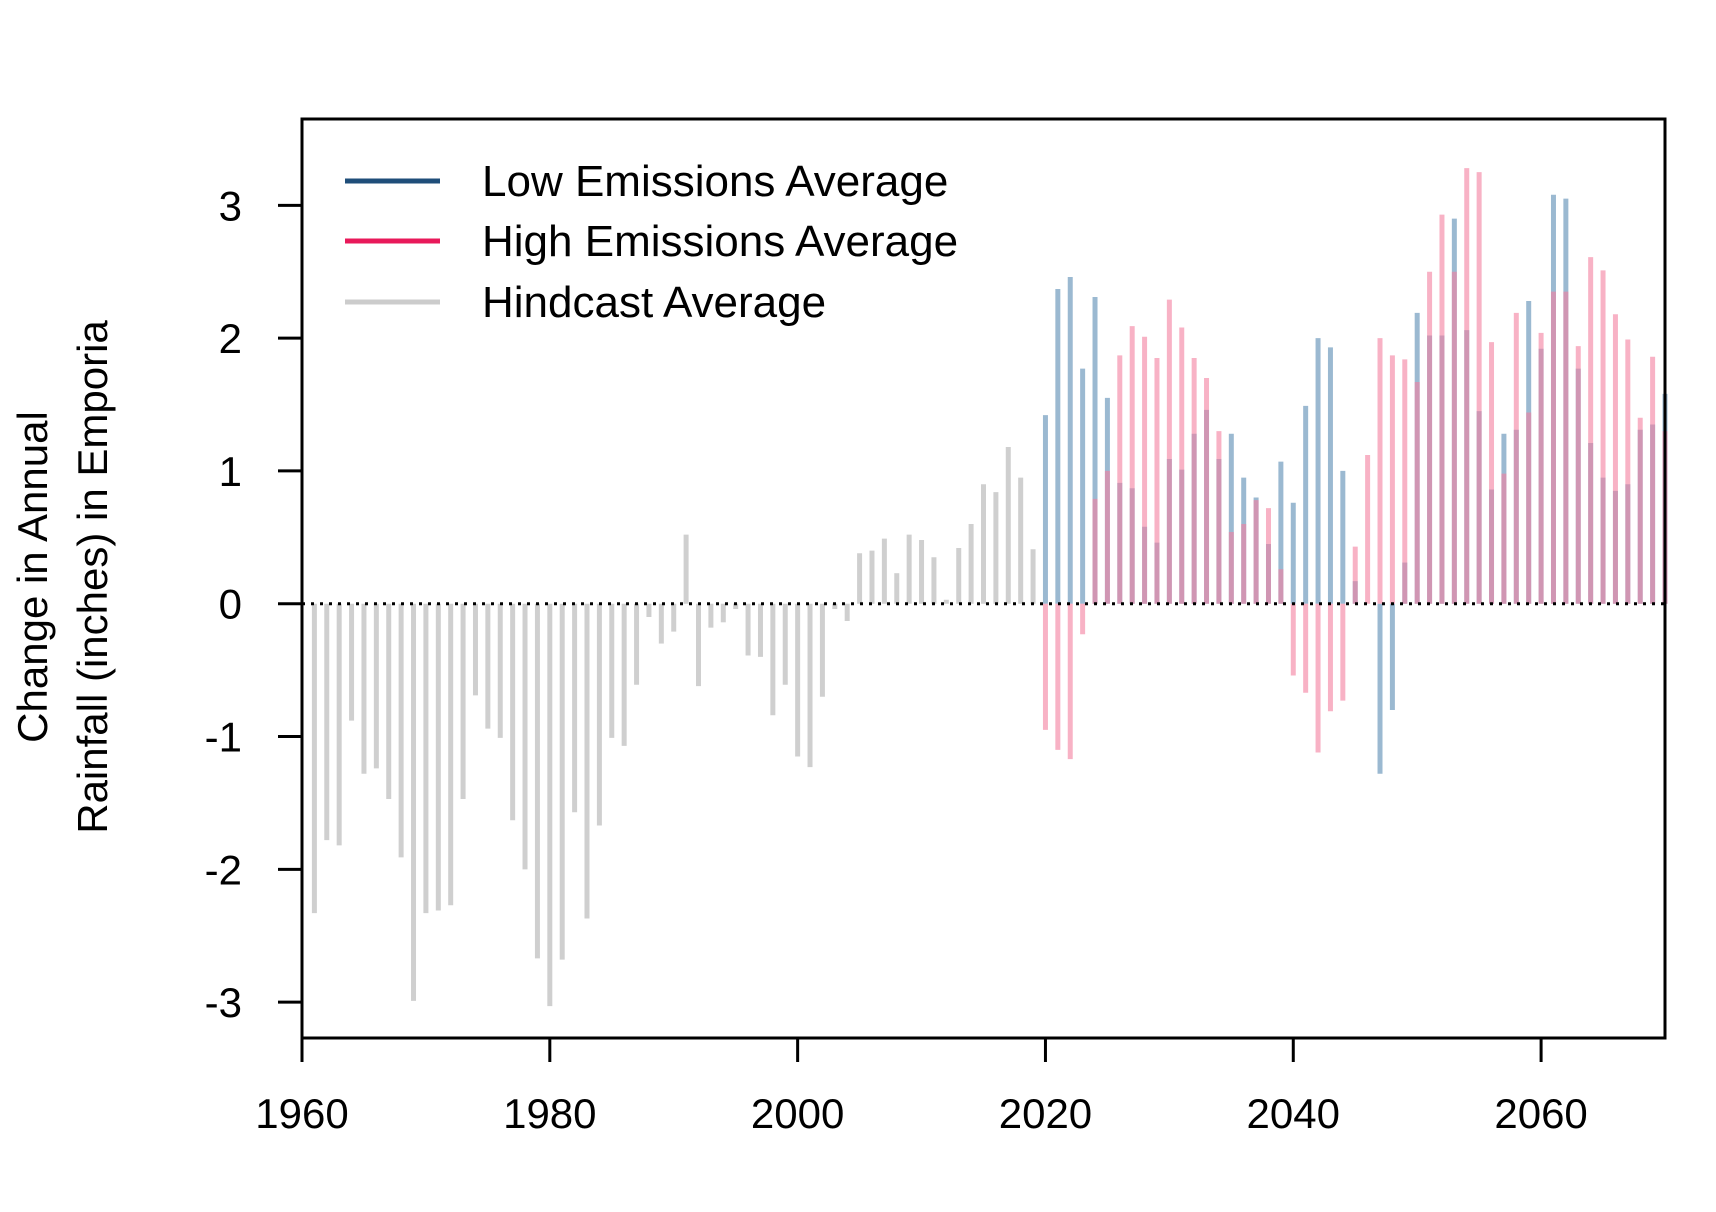 Image resolution: width=1716 pixels, height=1212 pixels. I want to click on y-tick-label: 1, so click(230, 471).